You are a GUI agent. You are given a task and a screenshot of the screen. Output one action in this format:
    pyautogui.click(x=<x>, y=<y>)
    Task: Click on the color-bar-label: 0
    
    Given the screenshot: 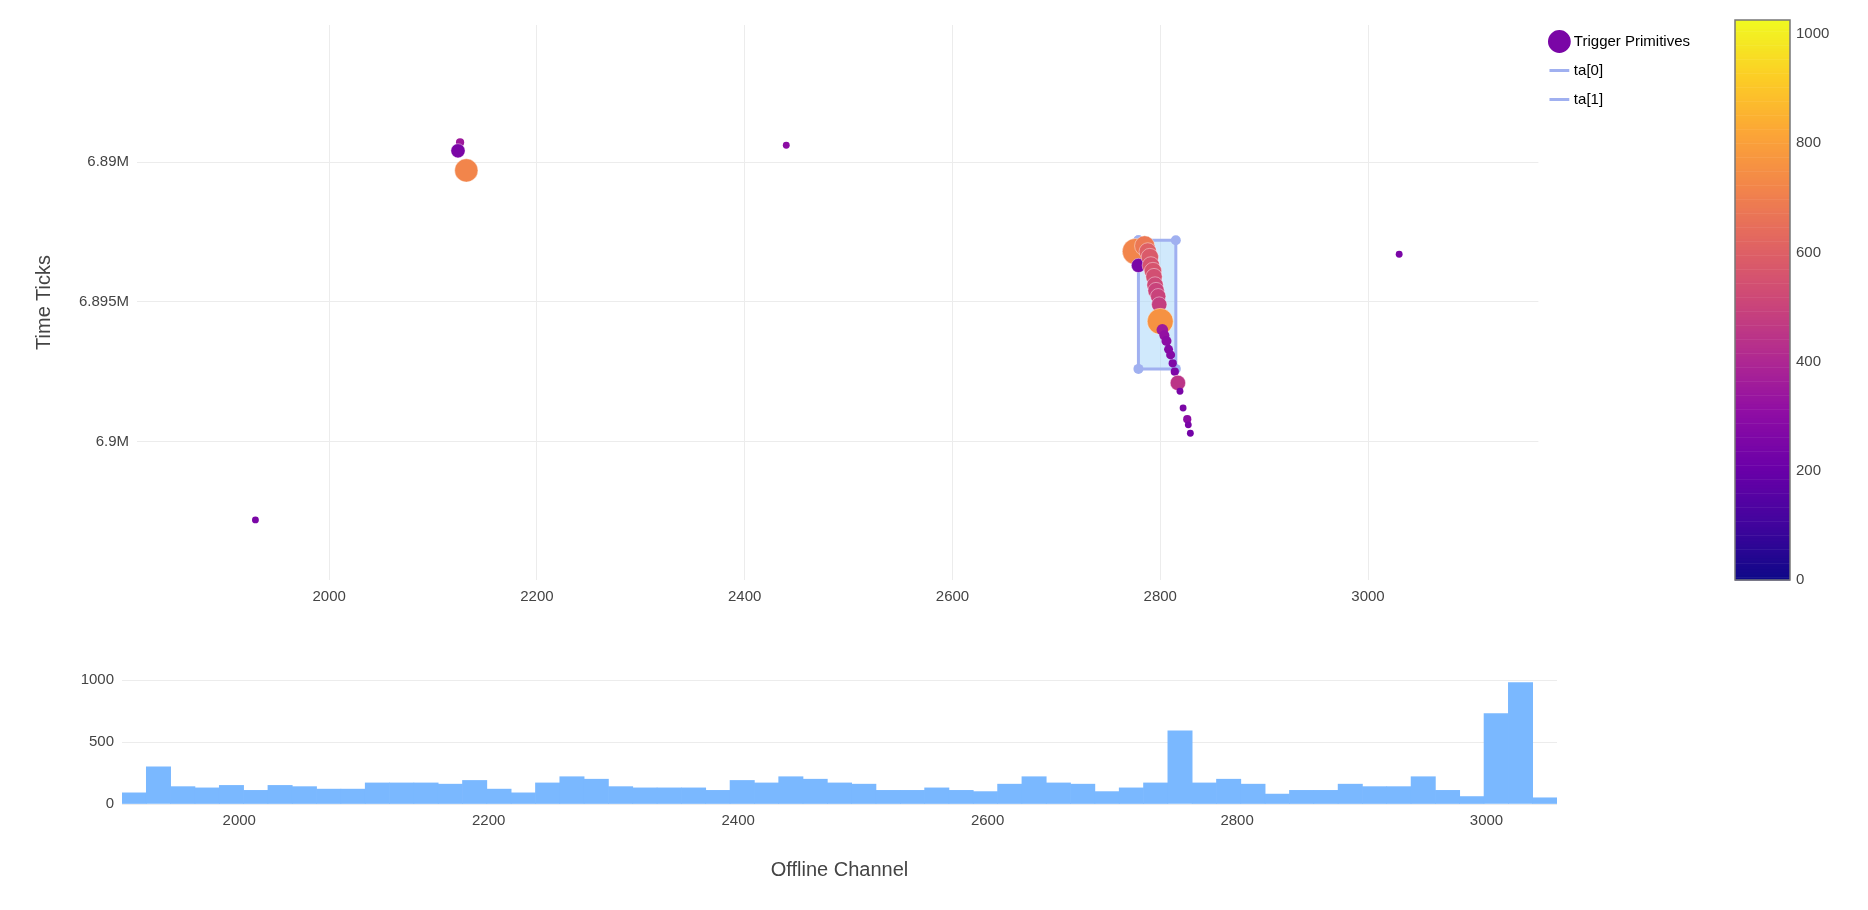 What is the action you would take?
    pyautogui.click(x=1800, y=579)
    